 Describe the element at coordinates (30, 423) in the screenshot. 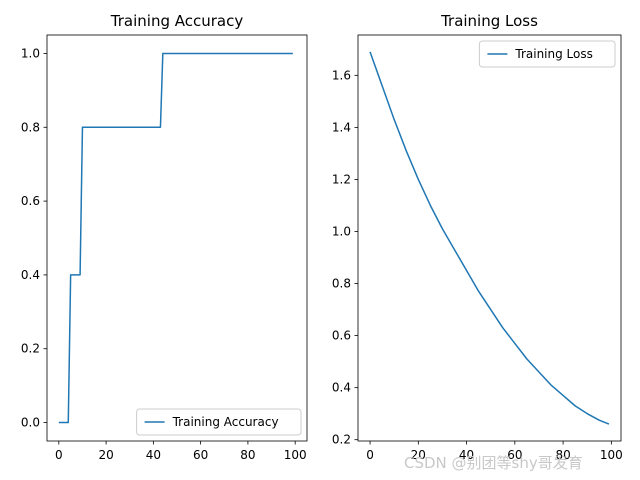

I see `y-tick-label: 0.0` at that location.